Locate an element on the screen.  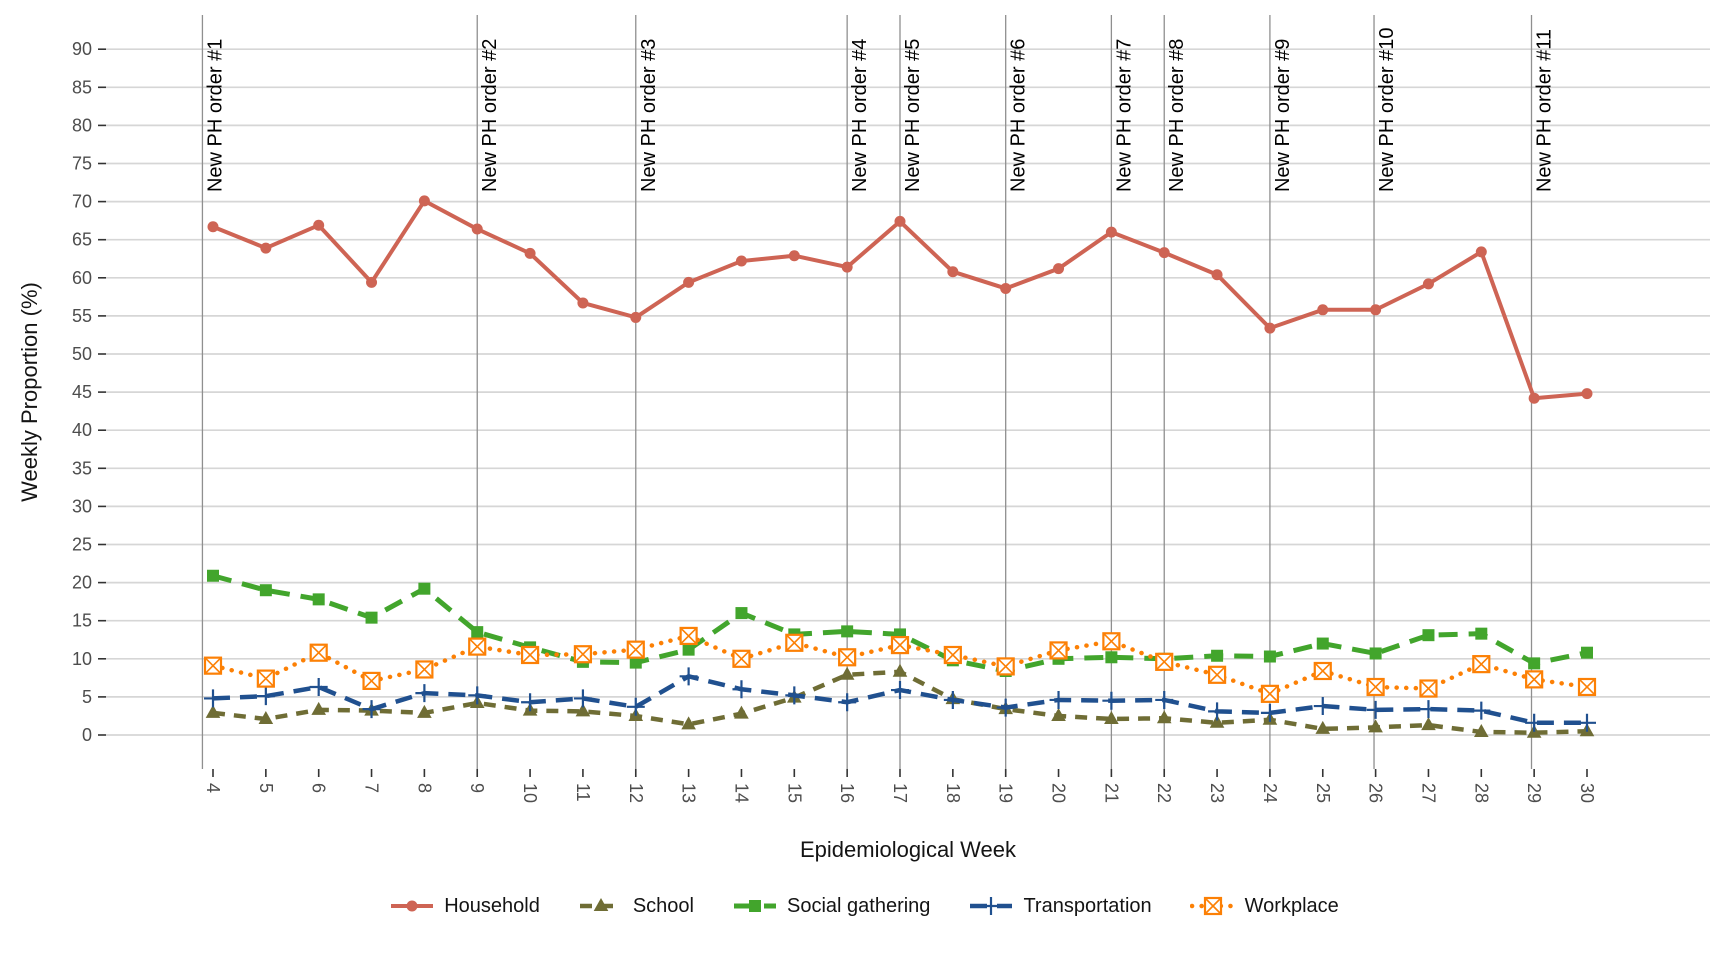
y-tick-label-80: 80 is located at coordinates (82, 125).